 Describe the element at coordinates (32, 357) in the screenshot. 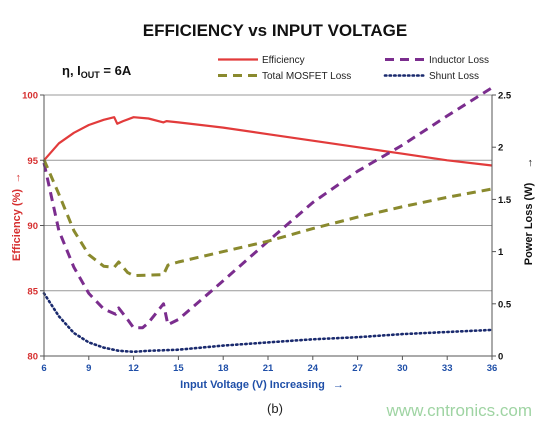

I see `y-left-tick-label-80: 80` at that location.